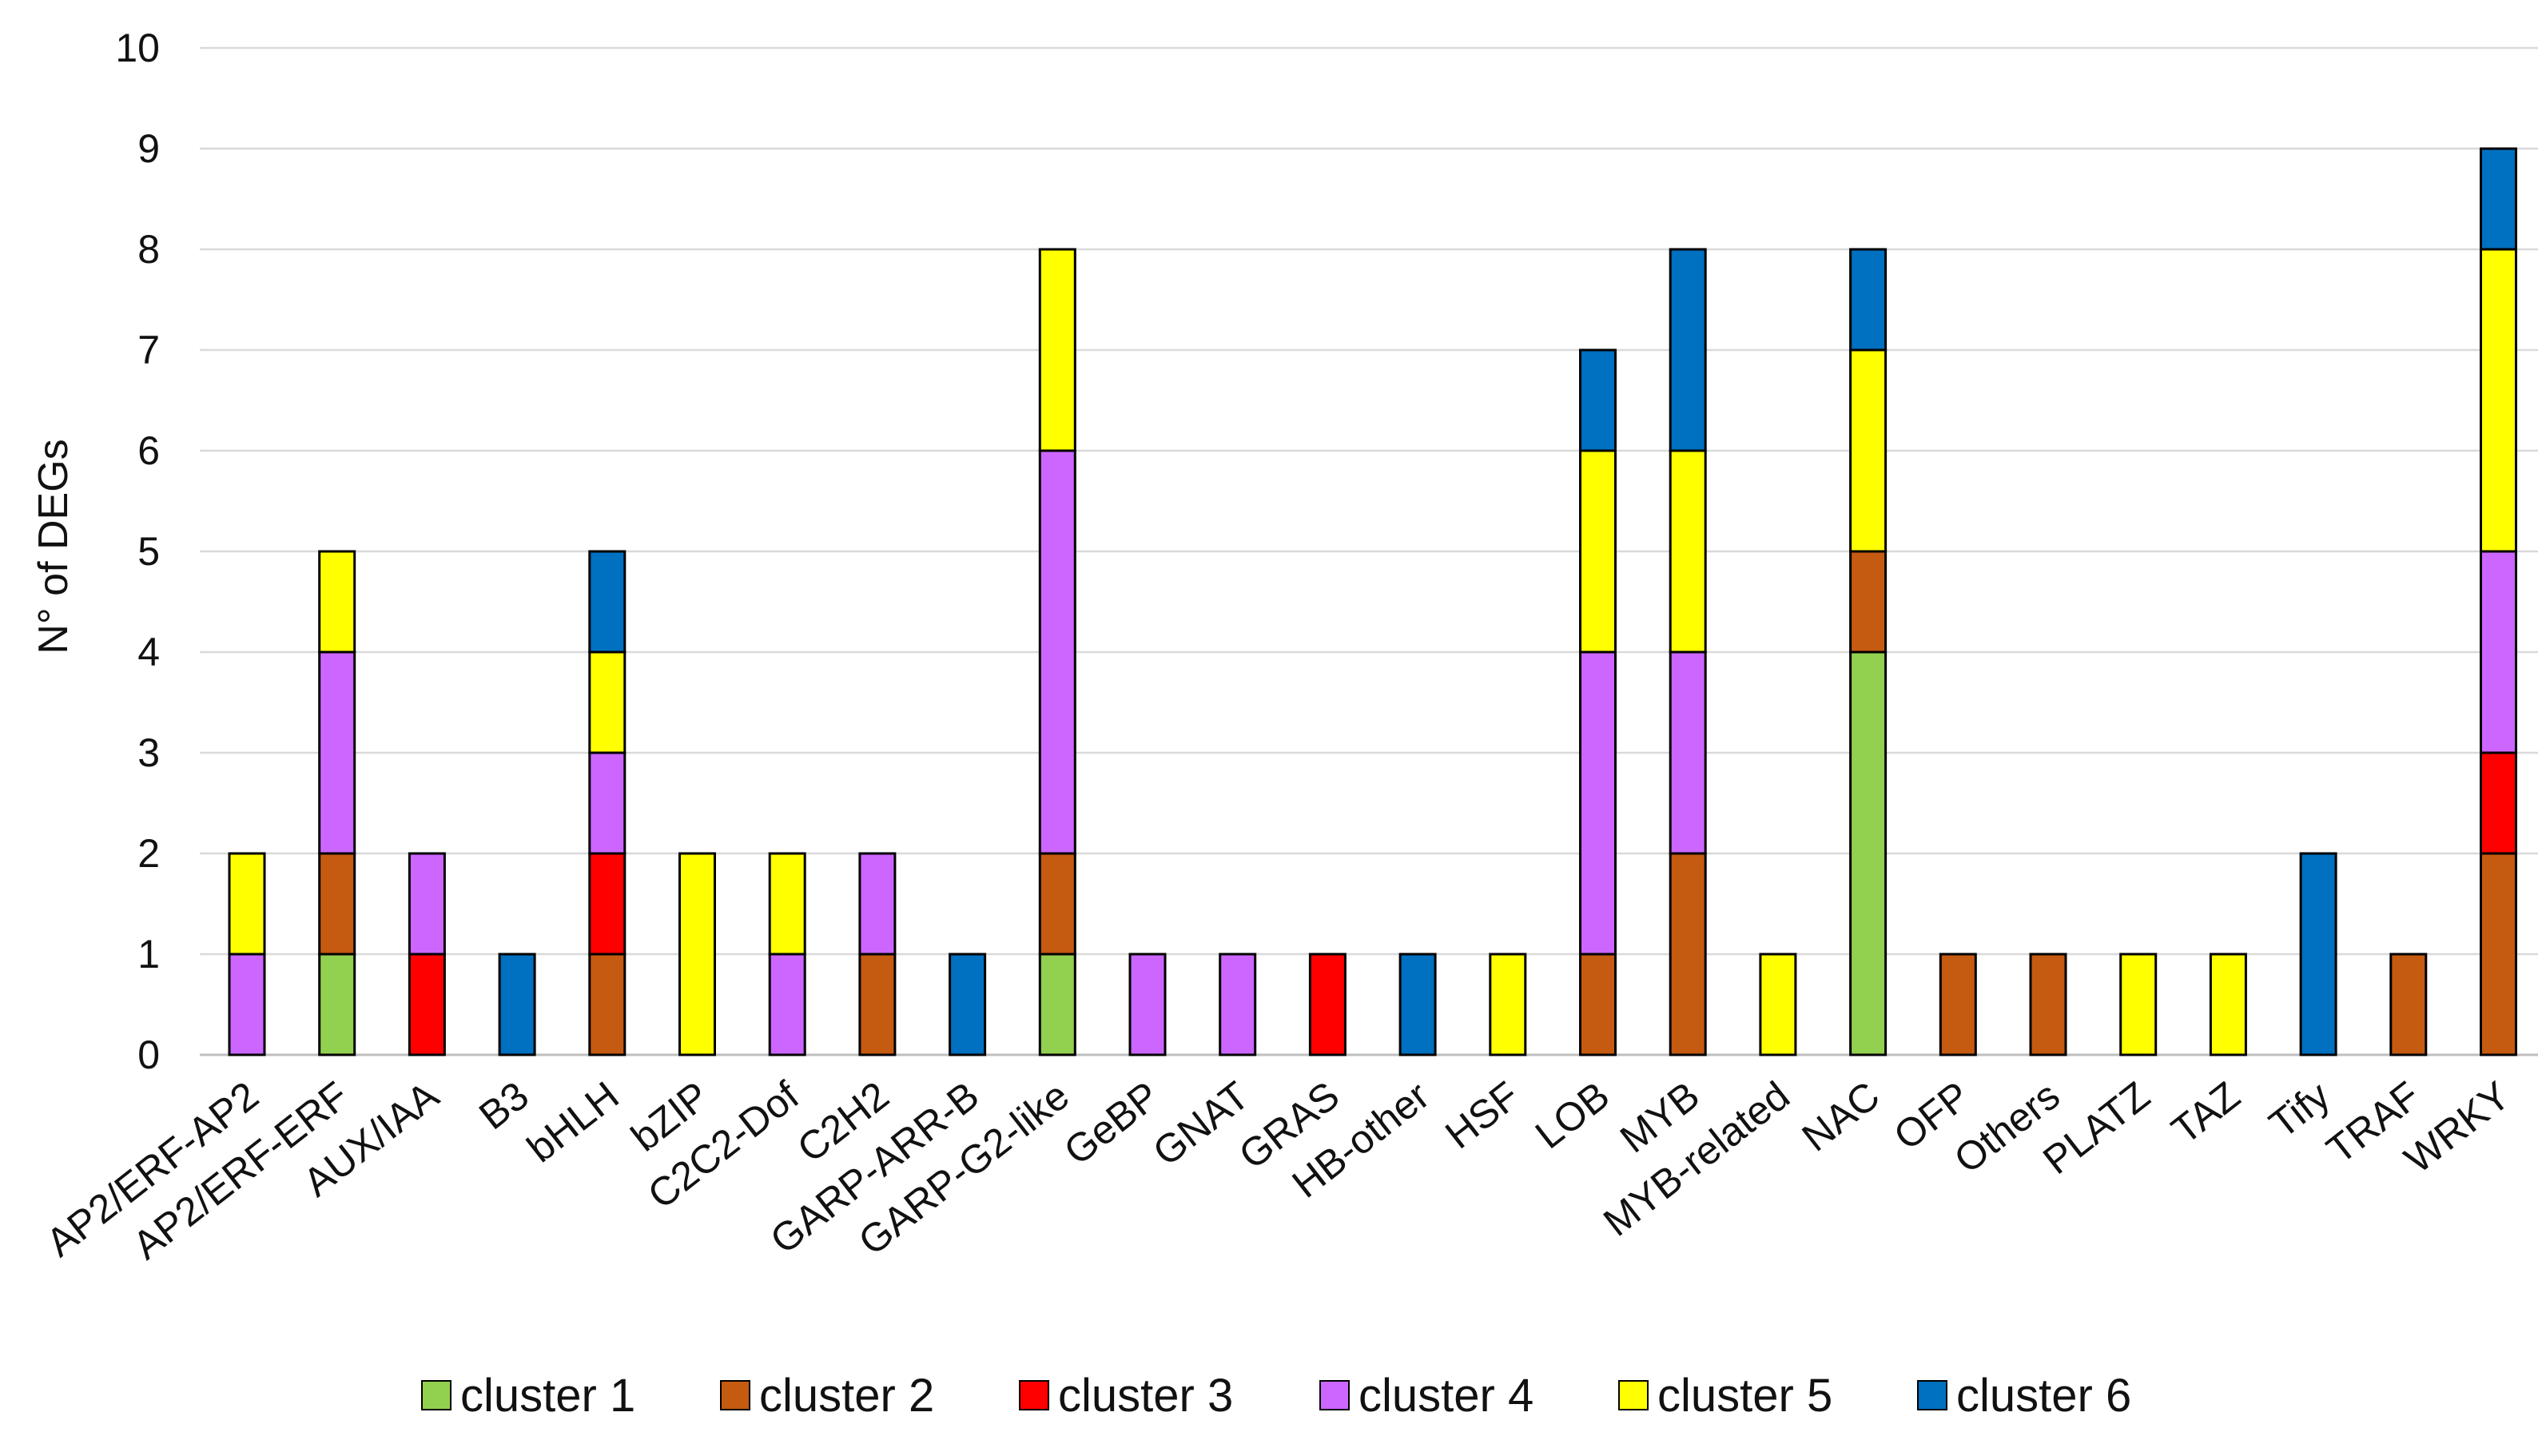 The height and width of the screenshot is (1456, 2538). I want to click on y-axis-title: N° of DEGs, so click(53, 546).